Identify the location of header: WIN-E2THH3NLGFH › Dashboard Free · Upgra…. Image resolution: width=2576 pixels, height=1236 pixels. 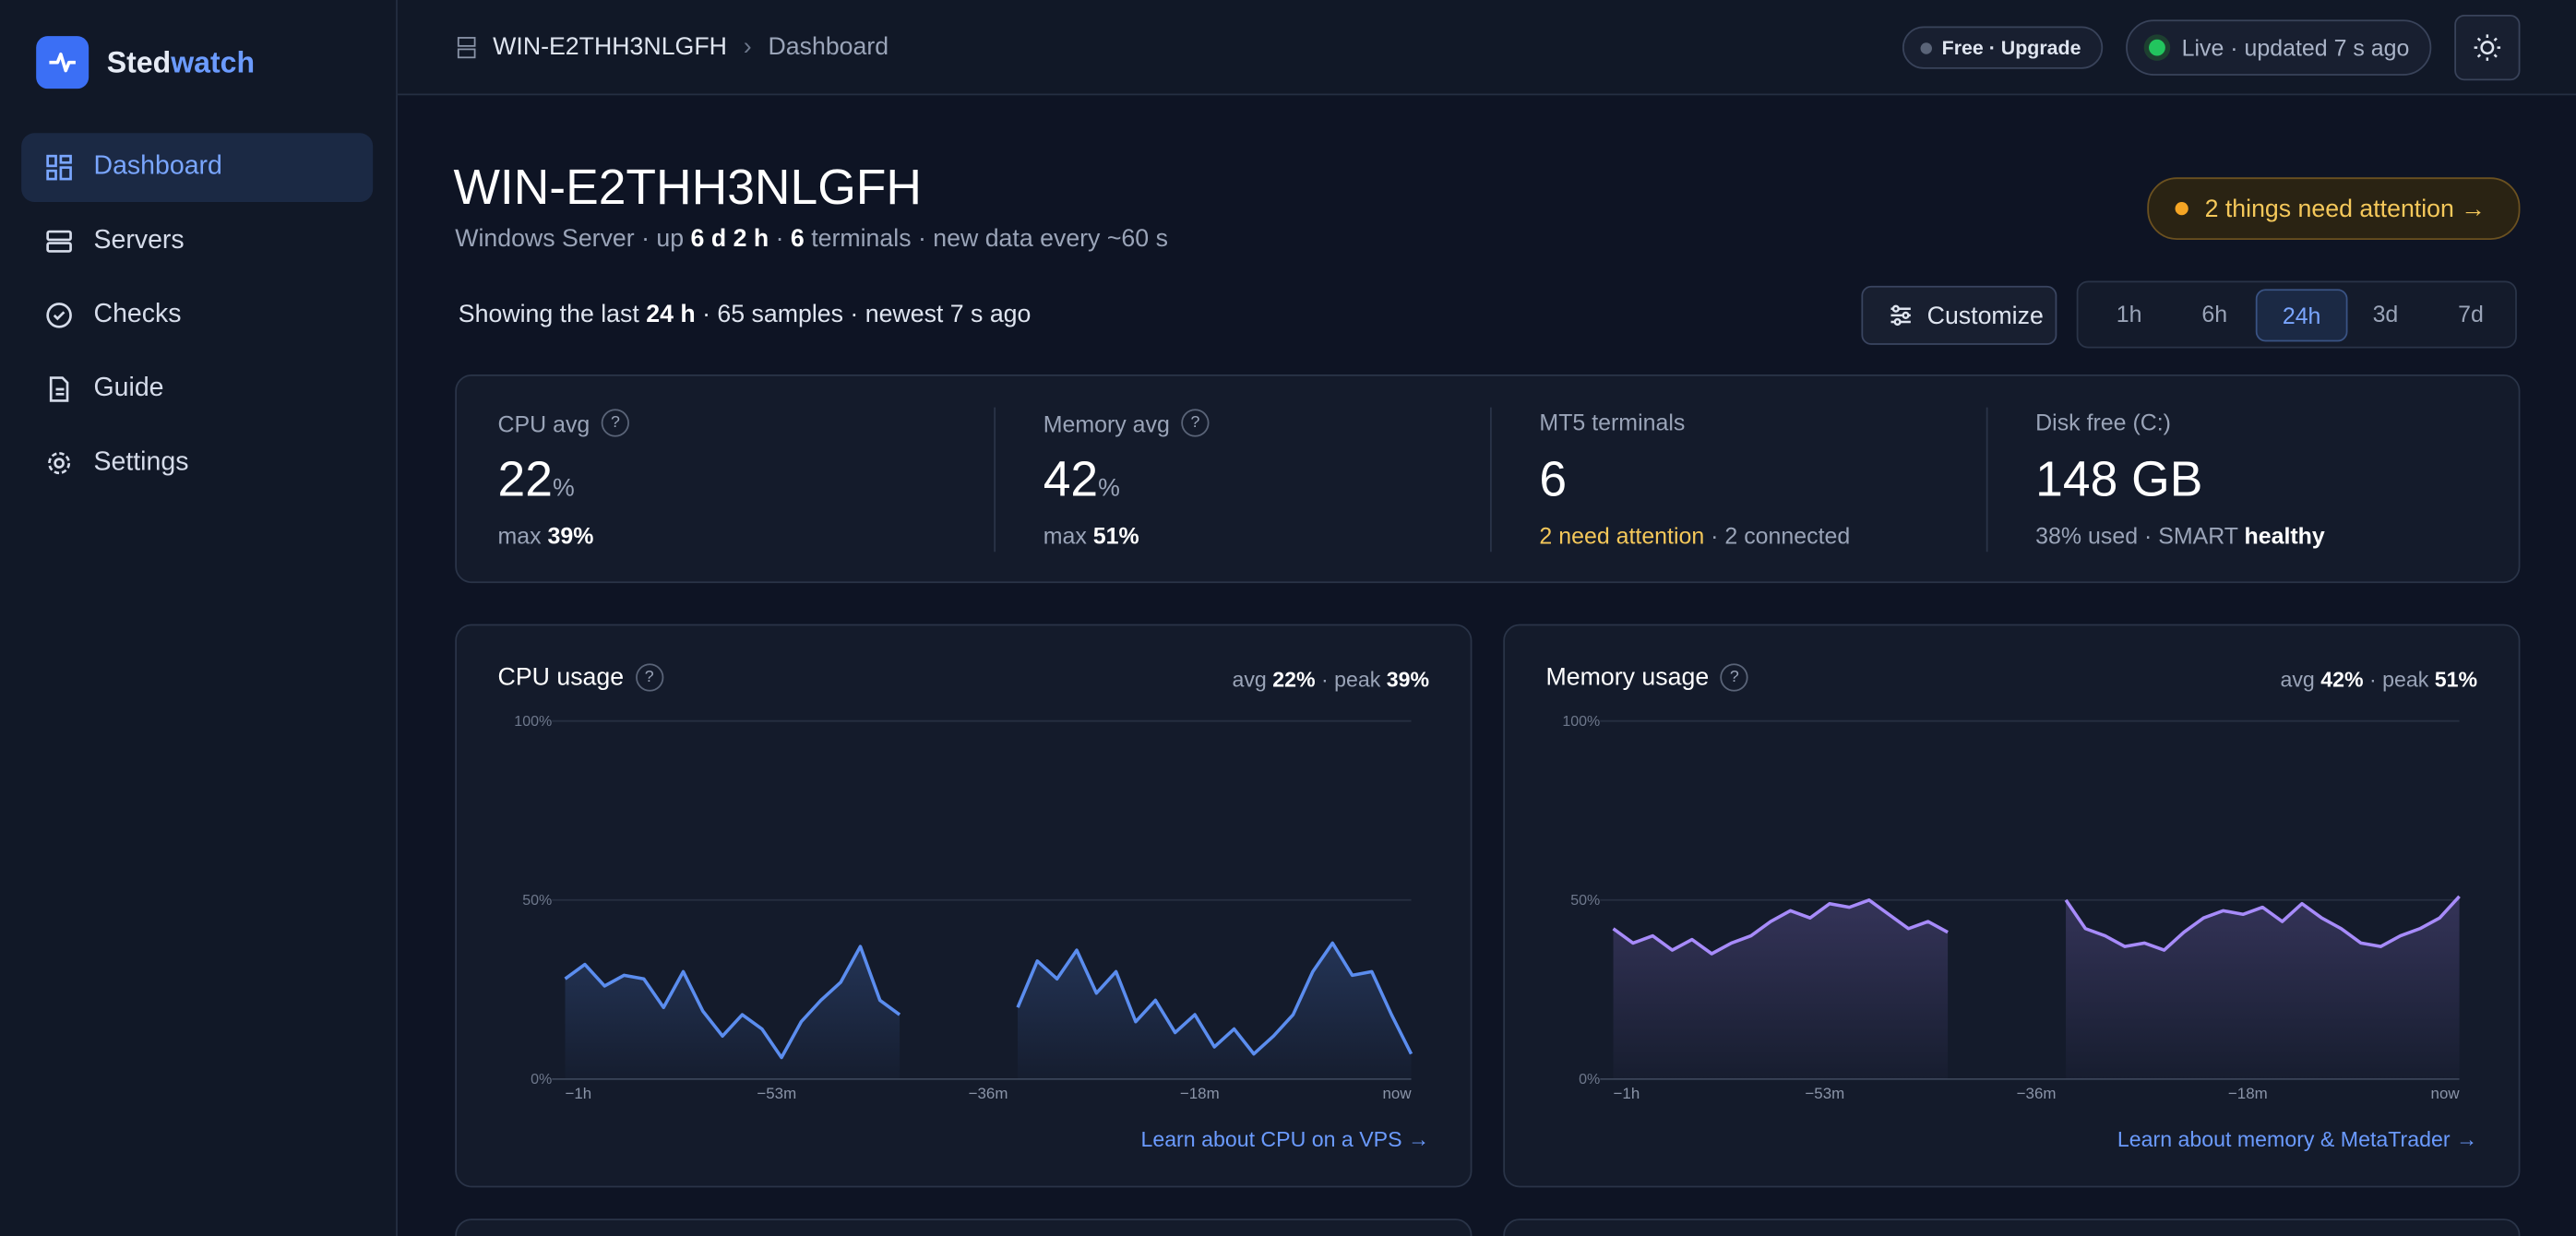
(1486, 48).